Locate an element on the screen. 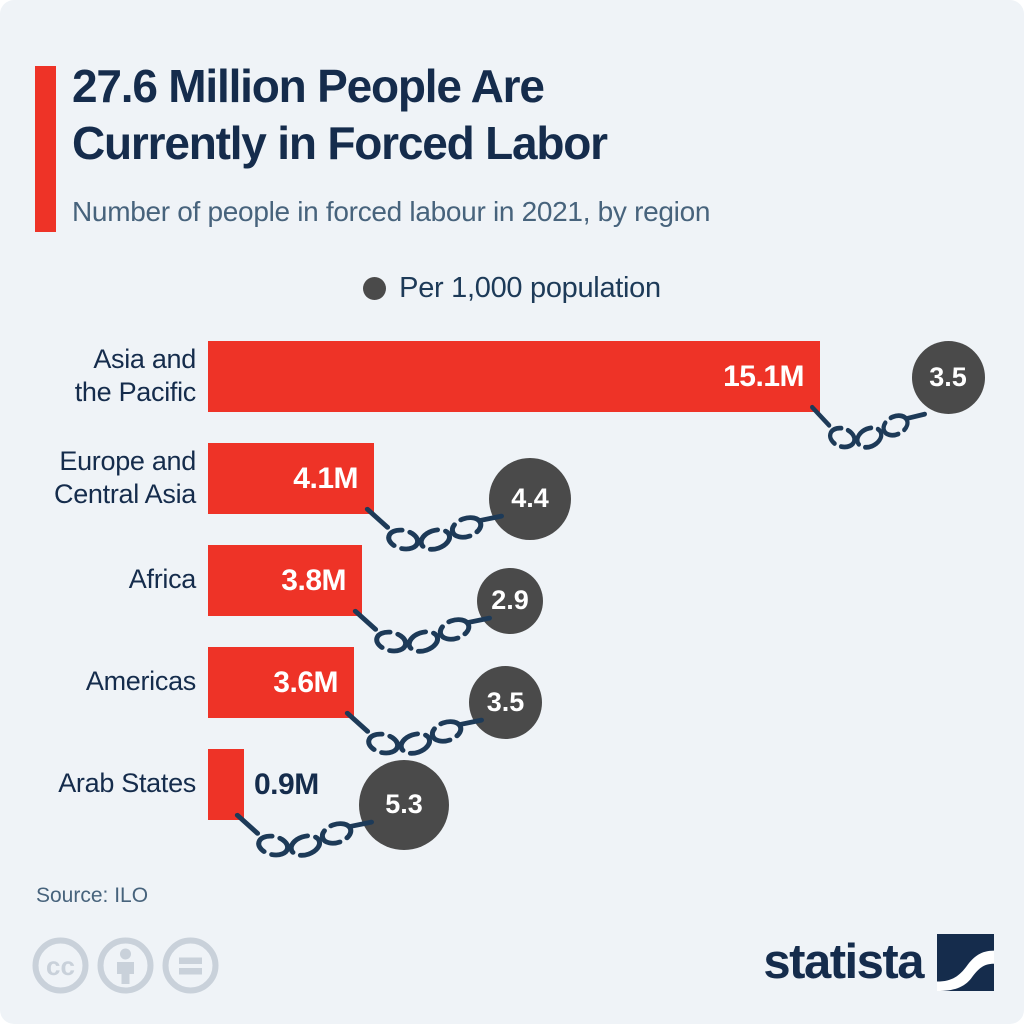 This screenshot has width=1024, height=1024. legend-label: Per 1,000 population is located at coordinates (530, 288).